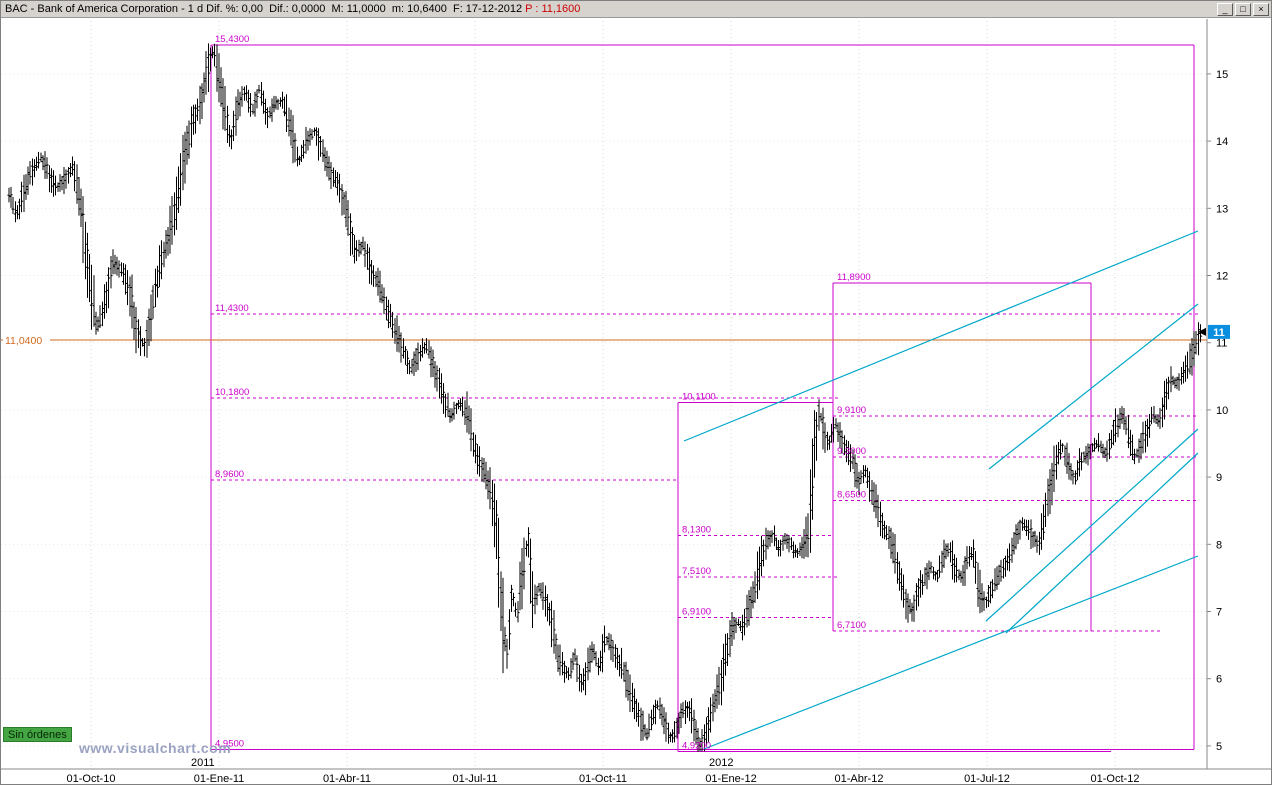 This screenshot has width=1272, height=785. What do you see at coordinates (203, 763) in the screenshot?
I see `x-axis-year-label: 2011` at bounding box center [203, 763].